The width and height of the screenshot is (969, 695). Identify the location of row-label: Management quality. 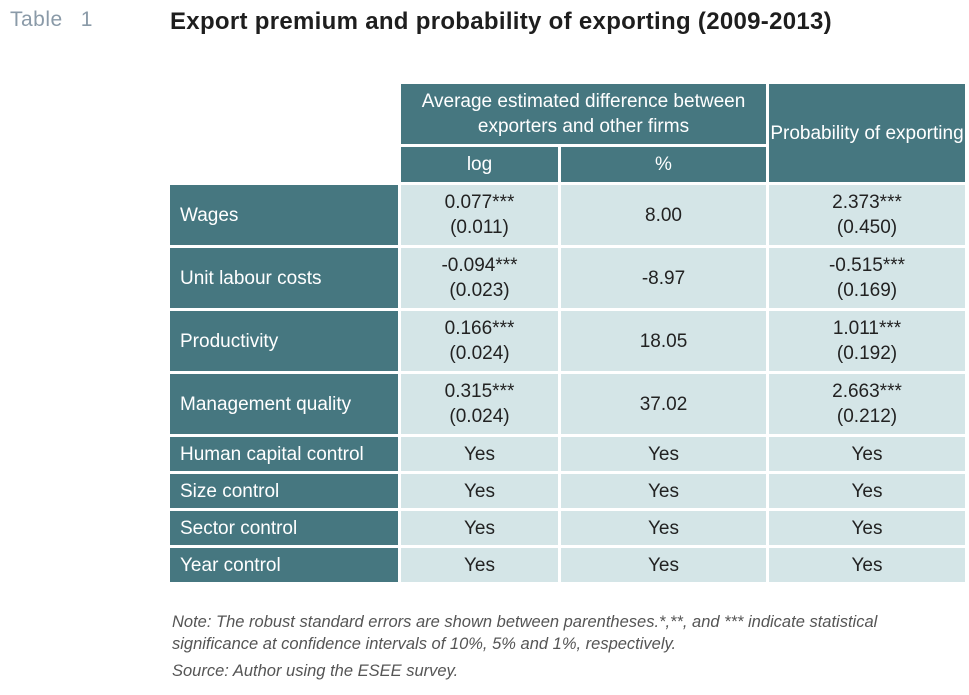
(284, 404).